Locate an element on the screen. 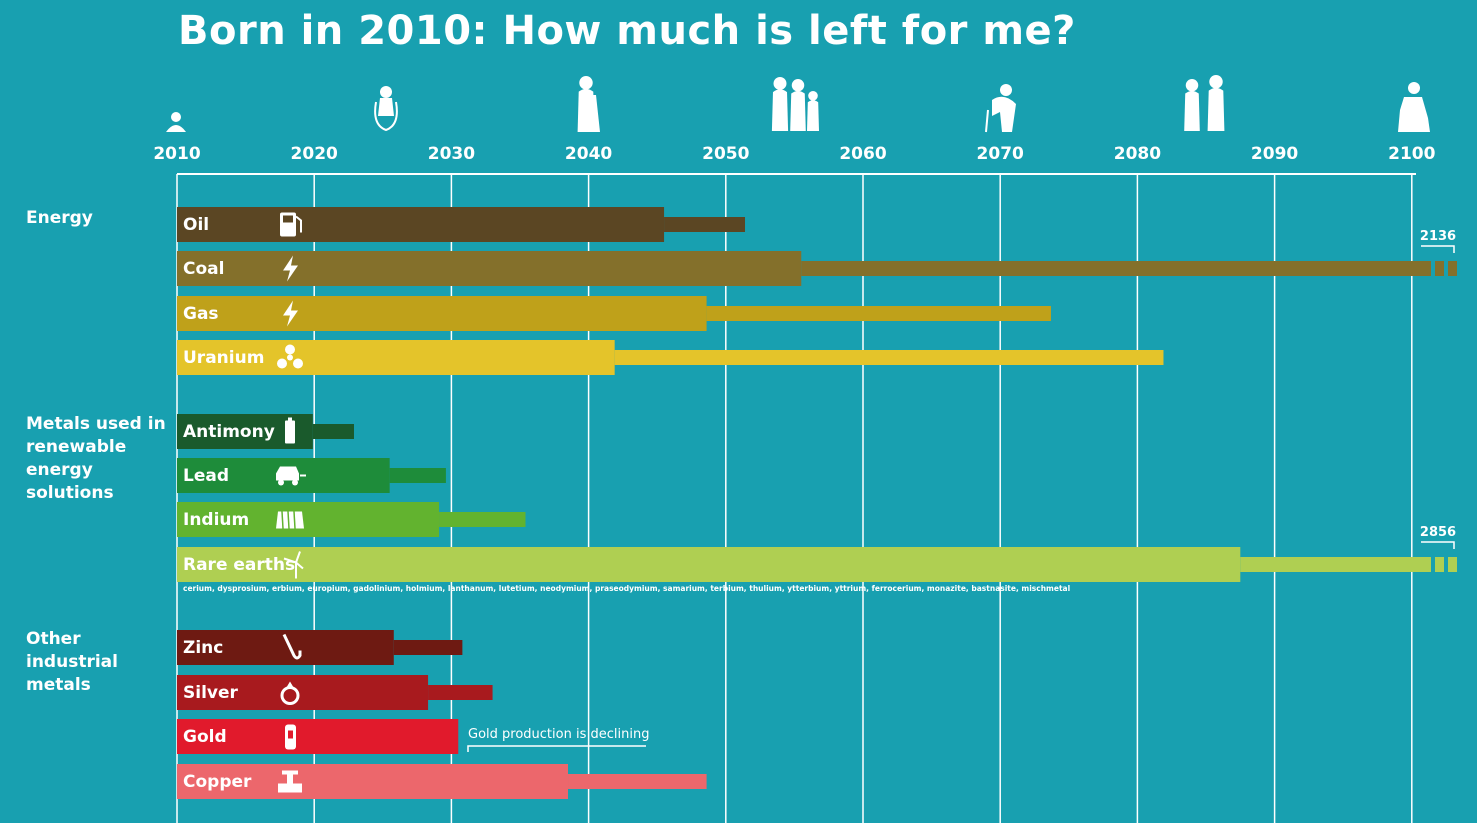 Image resolution: width=1477 pixels, height=823 pixels. bar-end-year-label: 2136 is located at coordinates (1438, 236).